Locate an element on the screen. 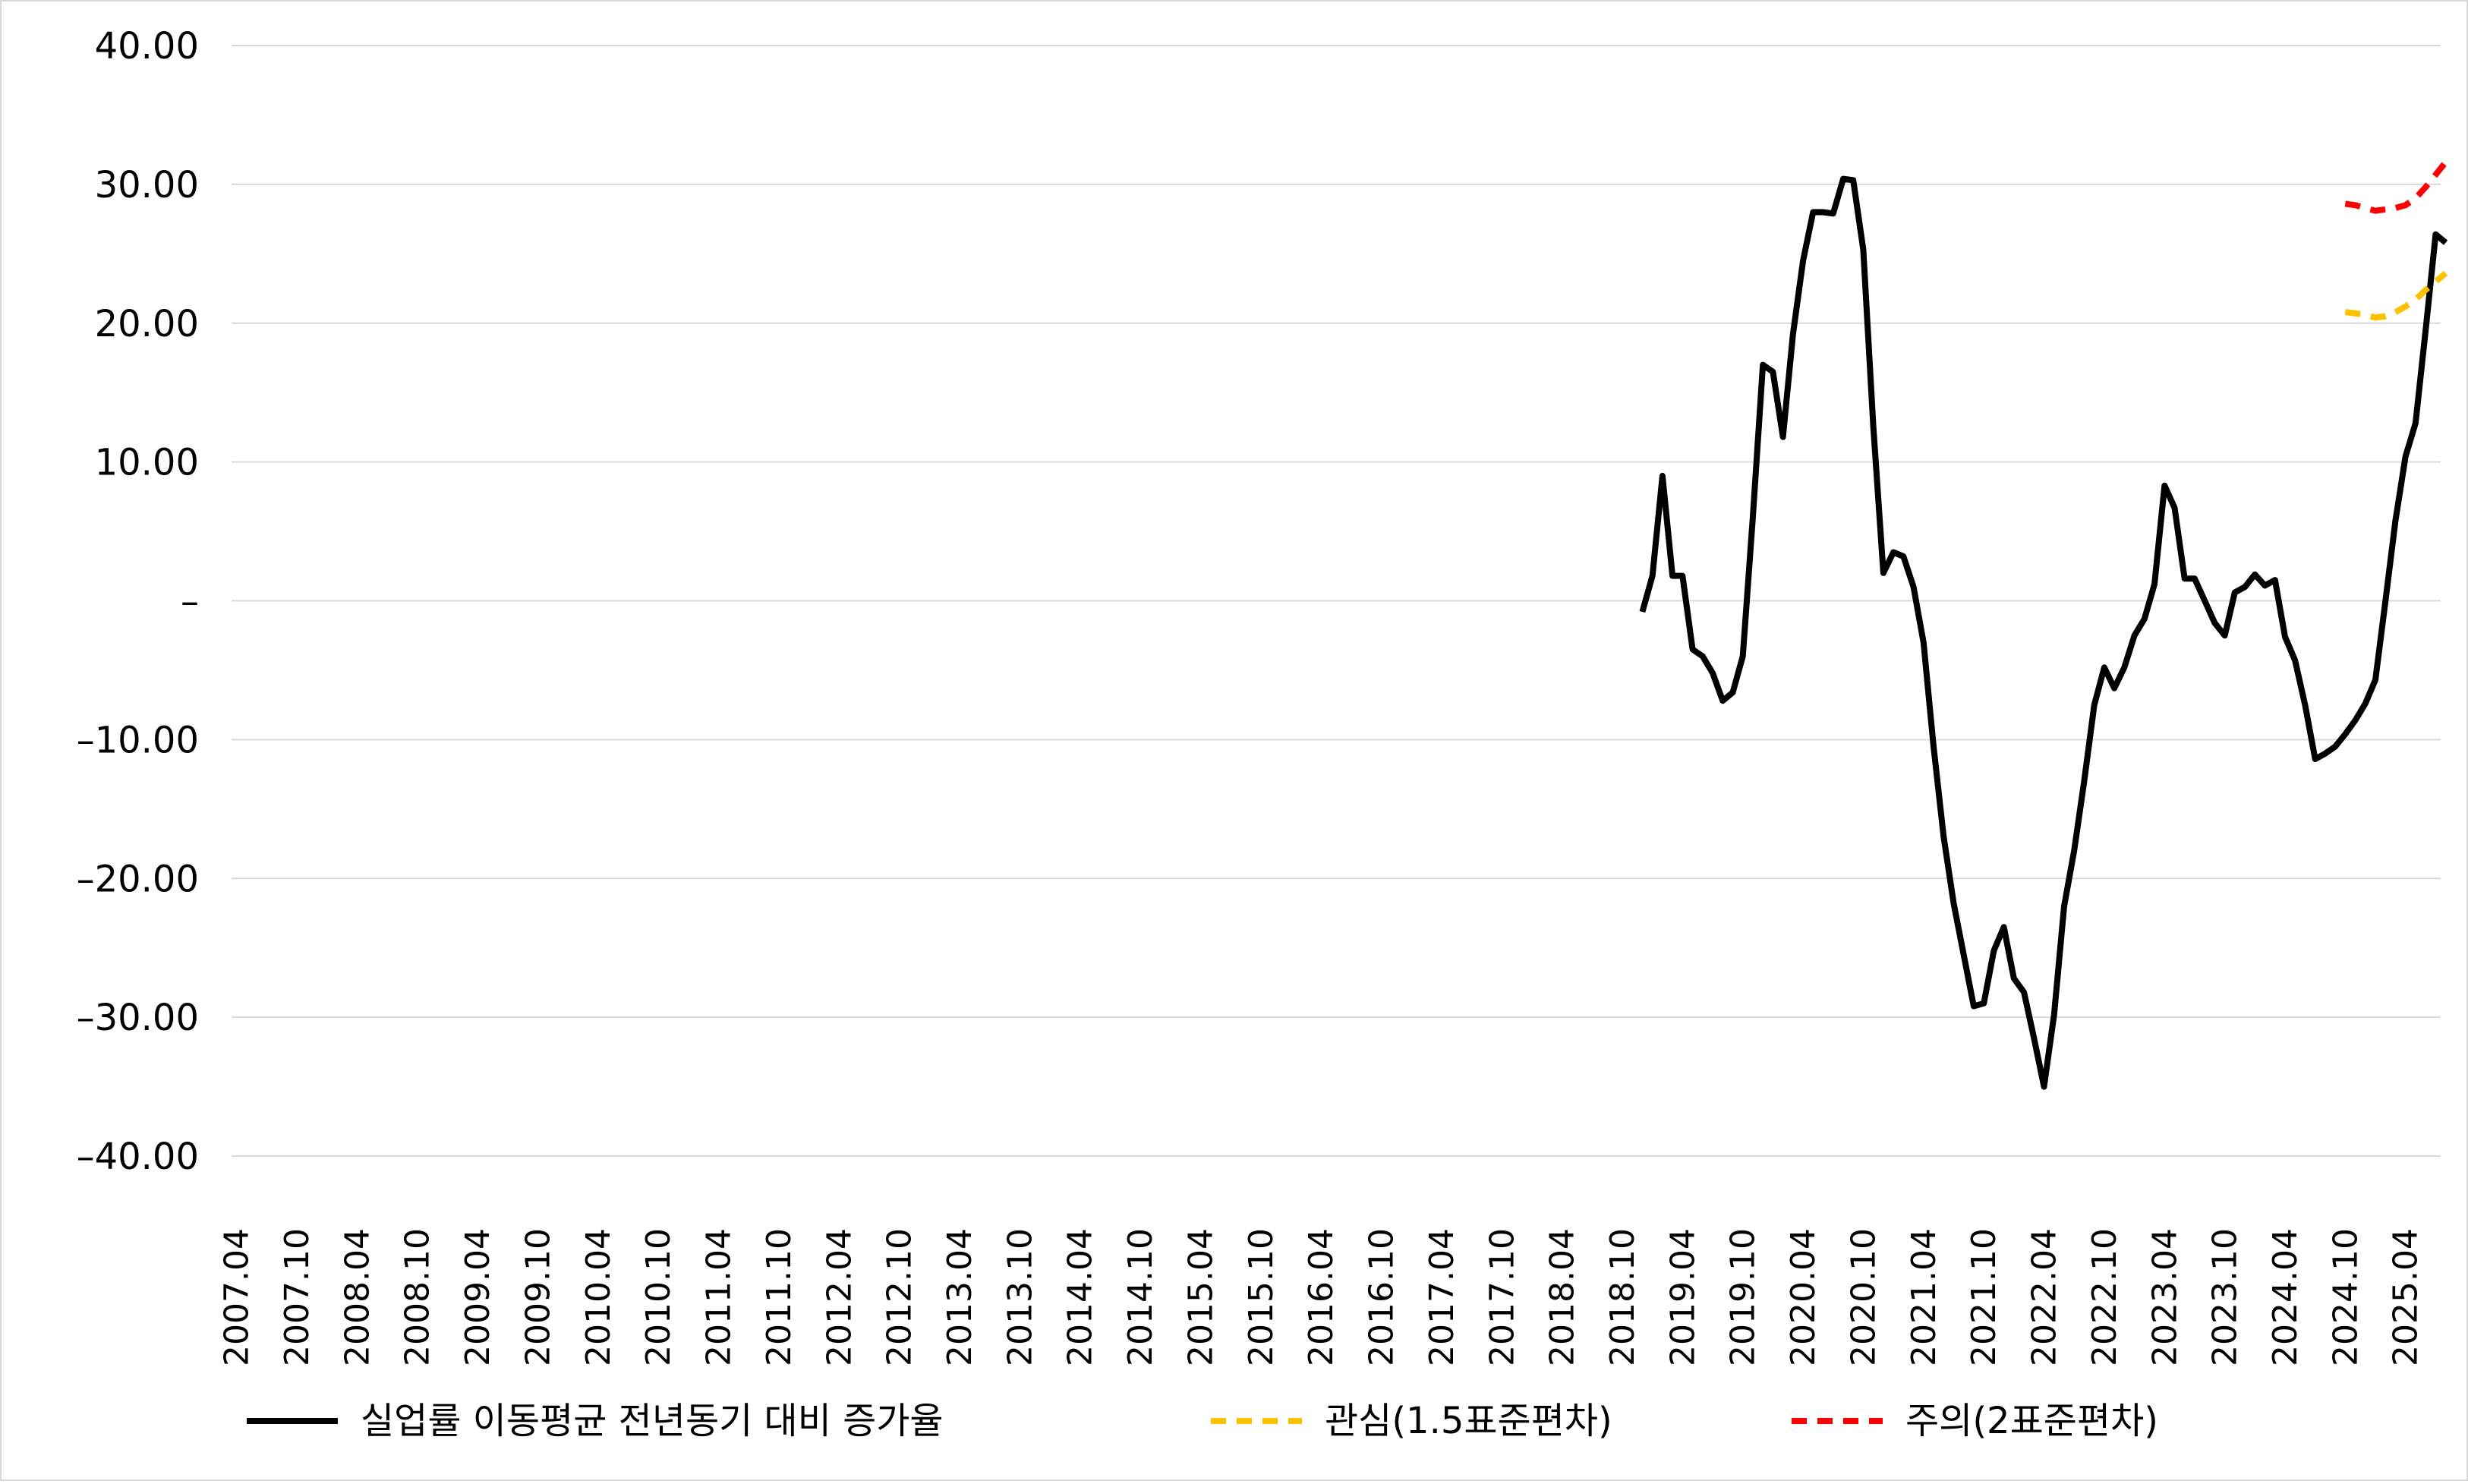  y-tick-label: –40.00 is located at coordinates (138, 1157).